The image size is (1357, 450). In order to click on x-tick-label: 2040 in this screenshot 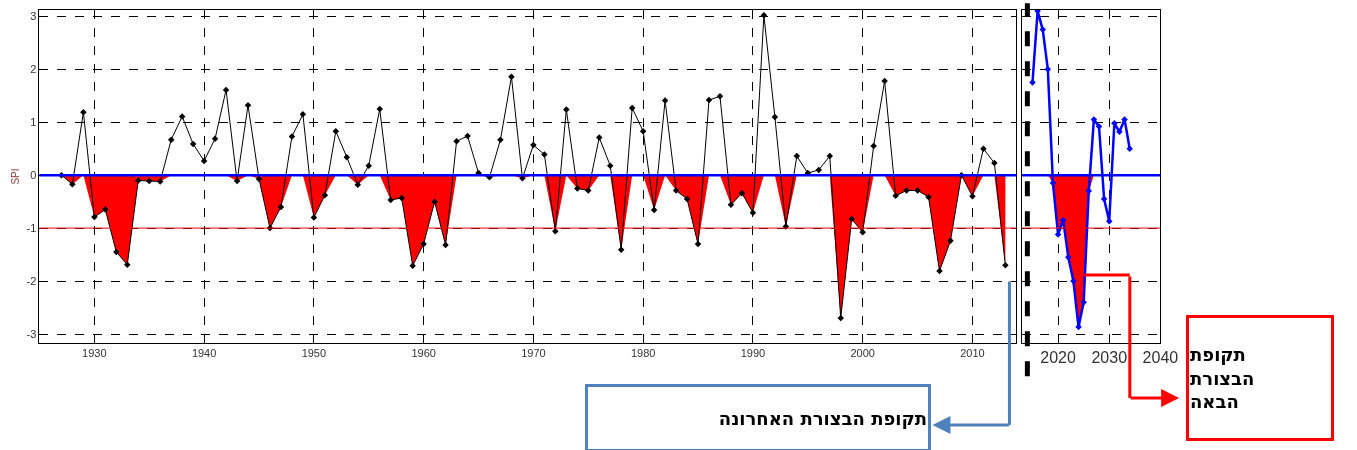, I will do `click(1160, 358)`.